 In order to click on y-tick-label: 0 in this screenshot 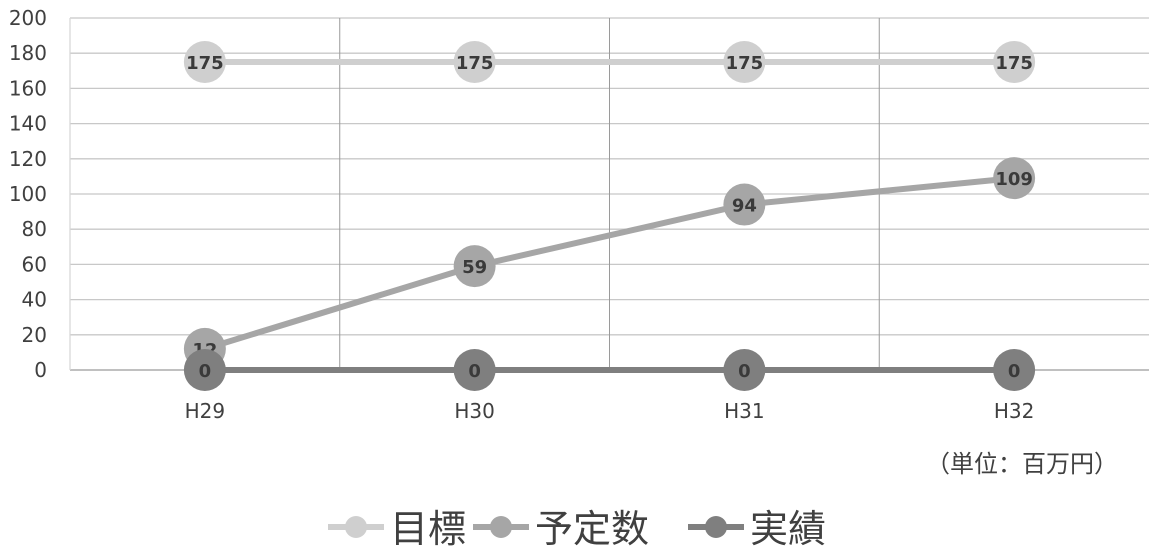, I will do `click(40, 370)`.